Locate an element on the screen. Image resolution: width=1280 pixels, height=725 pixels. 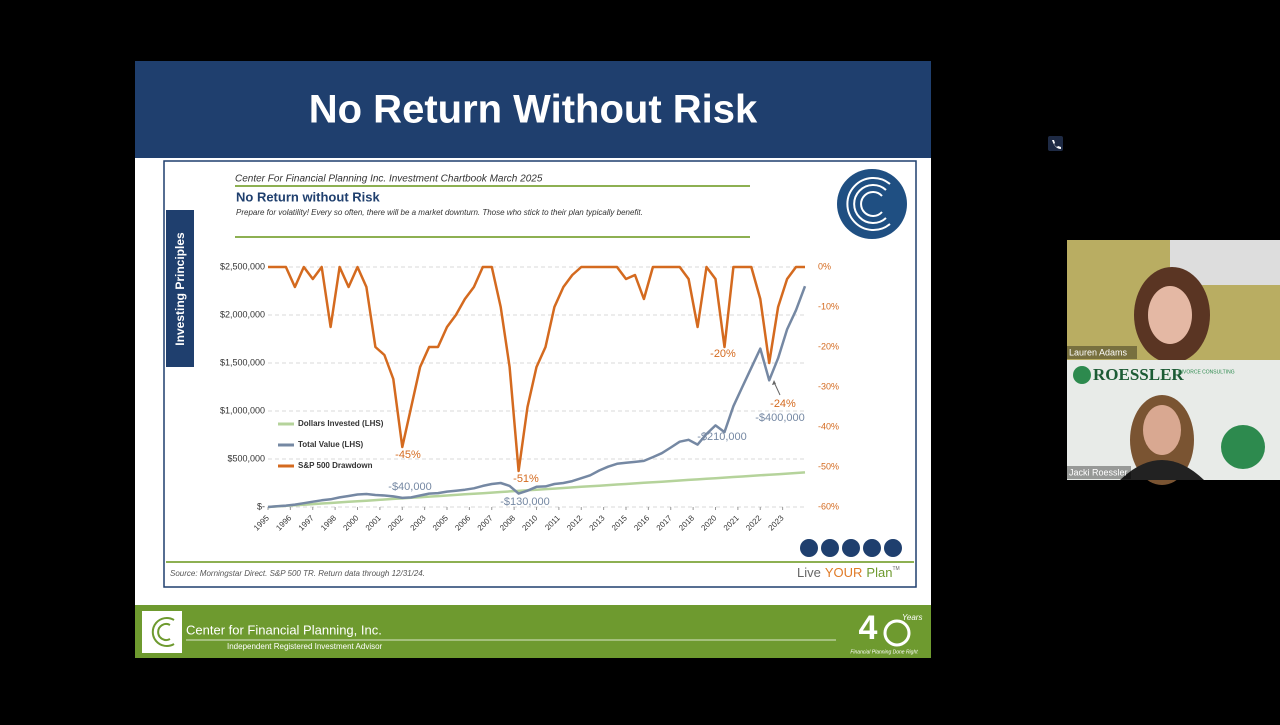
y-tick-label: $2,000,000 is located at coordinates (242, 314).